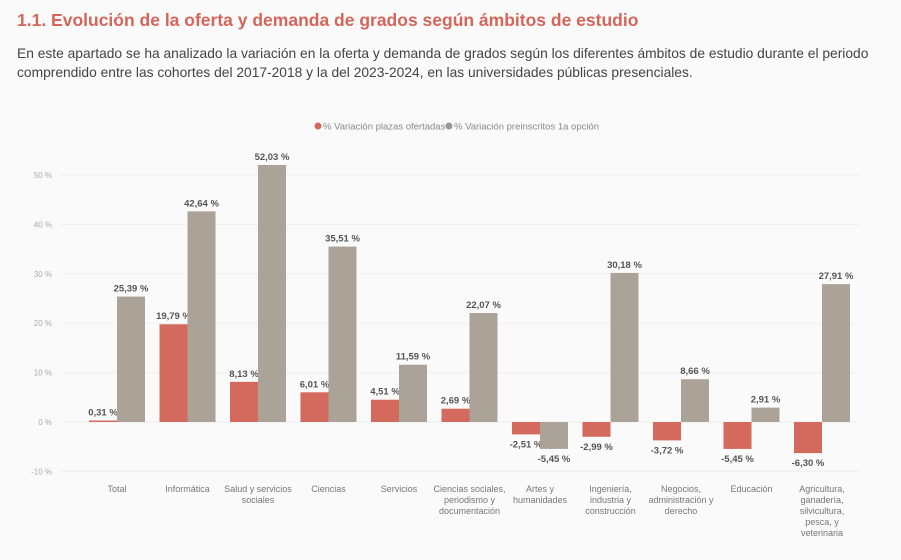  What do you see at coordinates (342, 239) in the screenshot?
I see `data-label: 35,51 %` at bounding box center [342, 239].